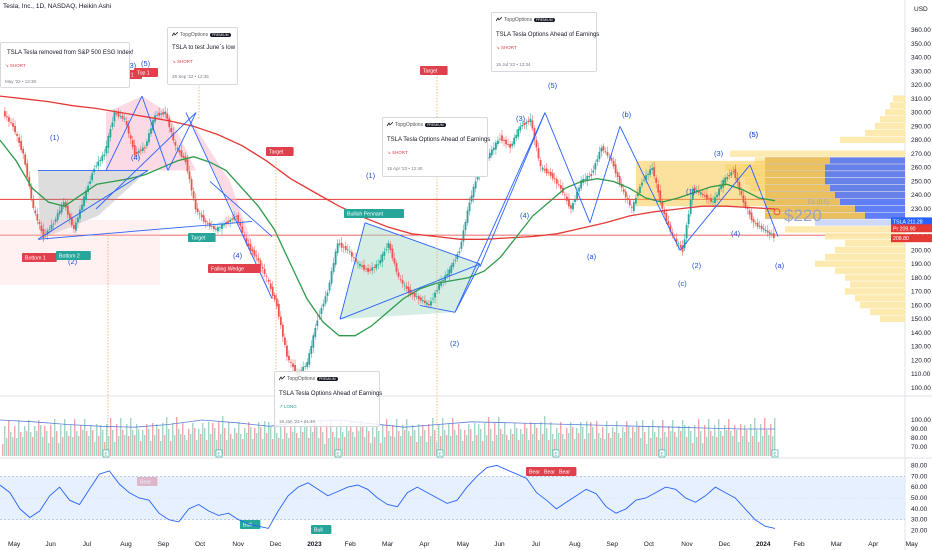  I want to click on volume-tick-label: 70.00, so click(919, 447).